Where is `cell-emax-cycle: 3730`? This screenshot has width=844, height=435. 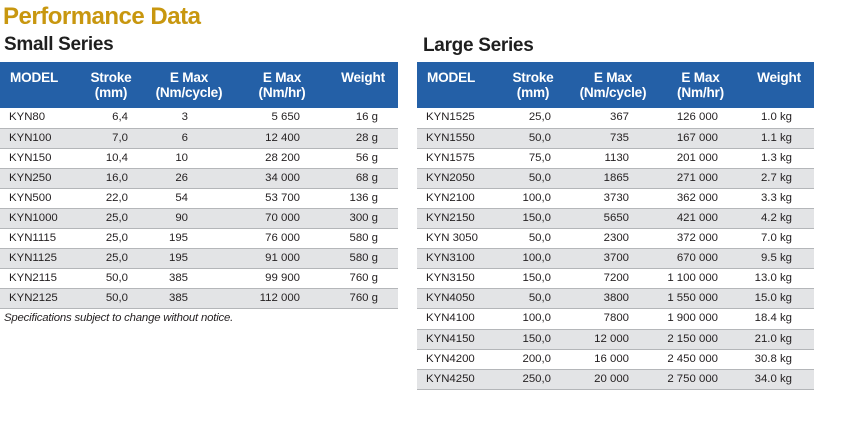
cell-emax-cycle: 3730 is located at coordinates (613, 198).